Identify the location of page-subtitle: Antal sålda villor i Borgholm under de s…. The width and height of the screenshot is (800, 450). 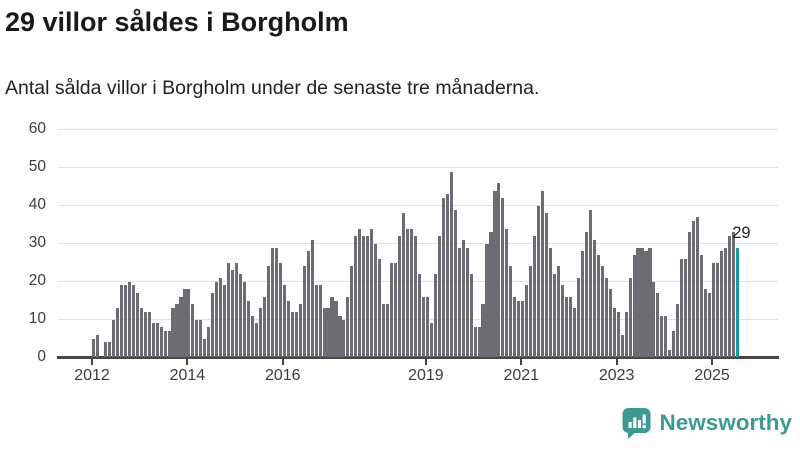
(272, 88).